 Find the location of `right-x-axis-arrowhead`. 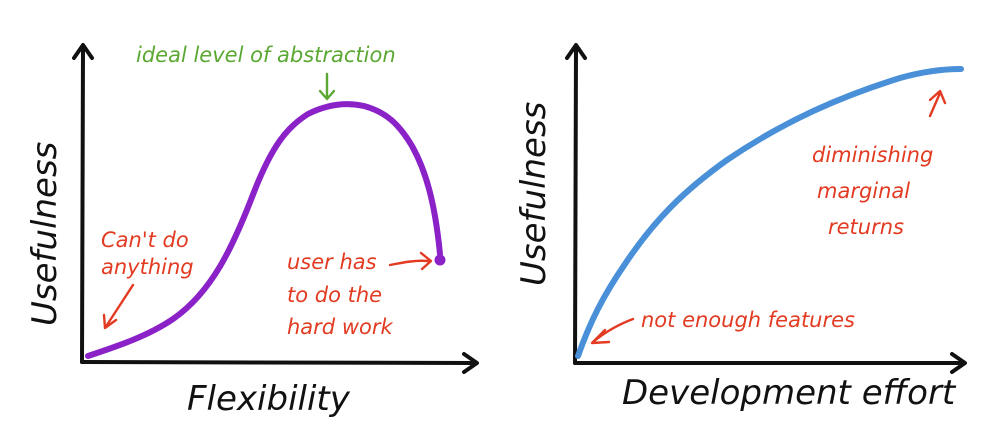

right-x-axis-arrowhead is located at coordinates (958, 363).